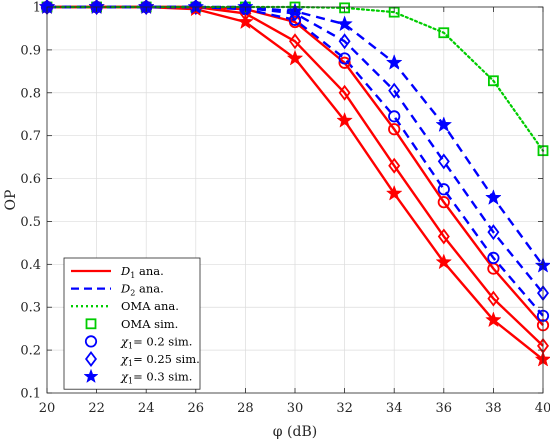 The image size is (550, 444). I want to click on legend-entry: OMA ana., so click(125, 306).